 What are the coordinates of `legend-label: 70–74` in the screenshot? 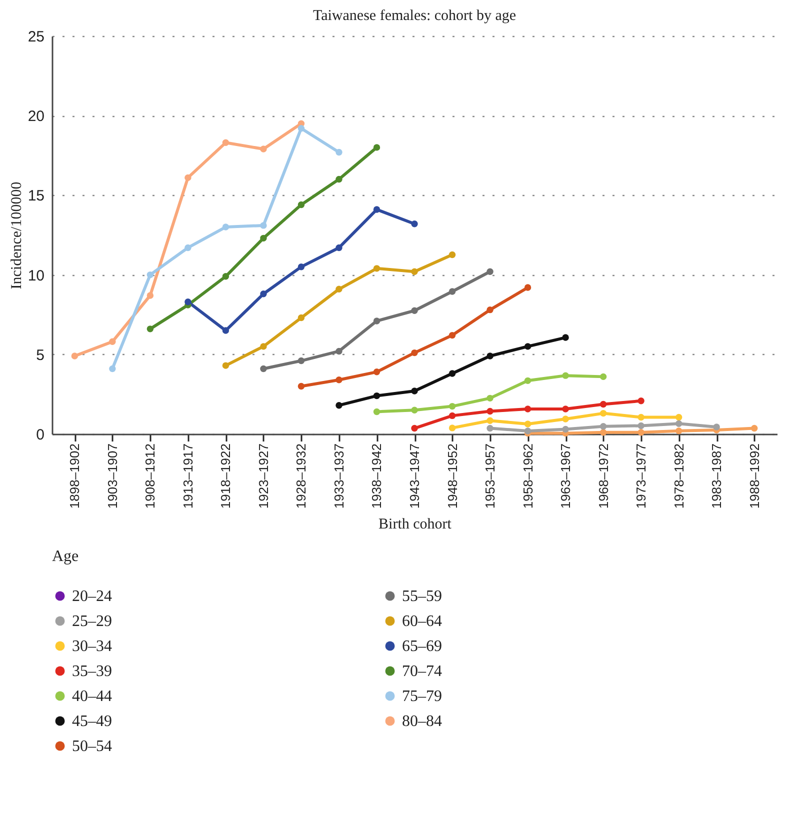 It's located at (422, 671).